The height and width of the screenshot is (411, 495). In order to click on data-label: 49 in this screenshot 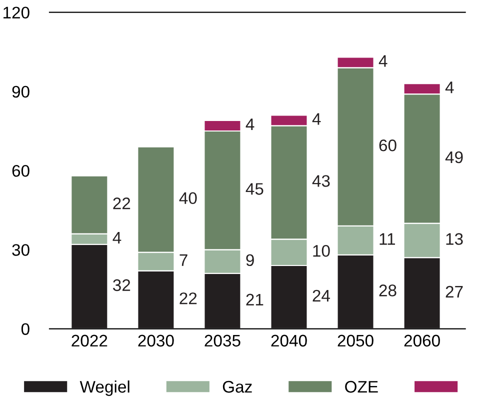, I will do `click(454, 157)`.